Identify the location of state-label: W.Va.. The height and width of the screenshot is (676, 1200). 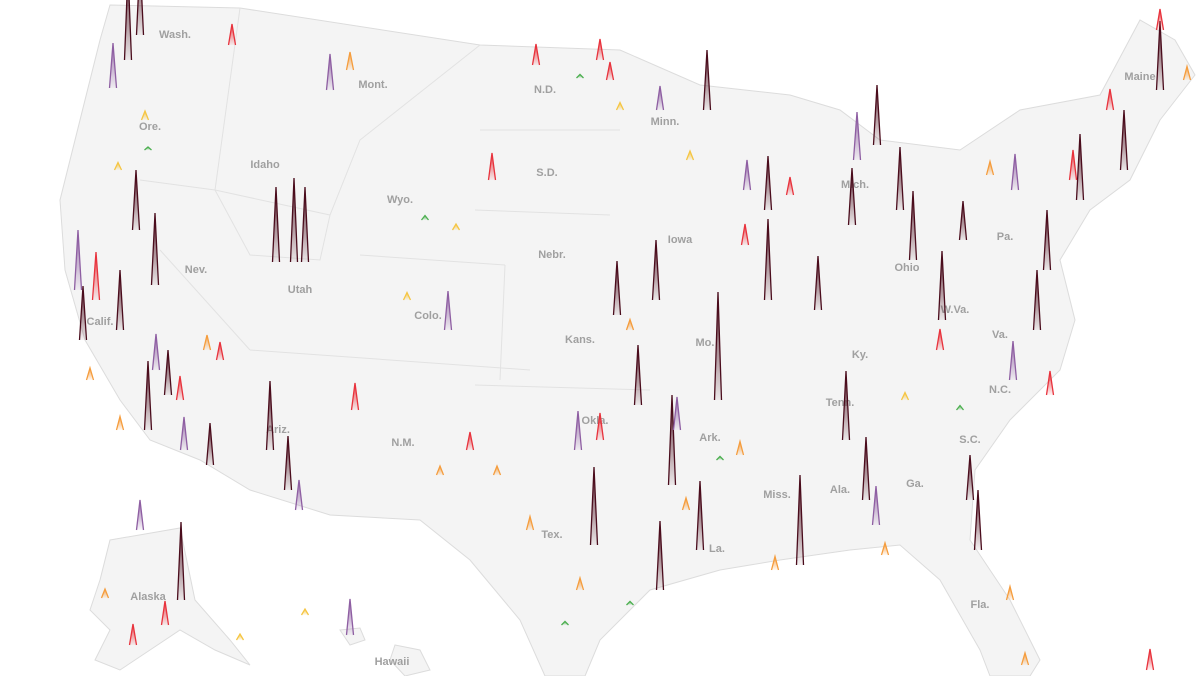
(955, 310).